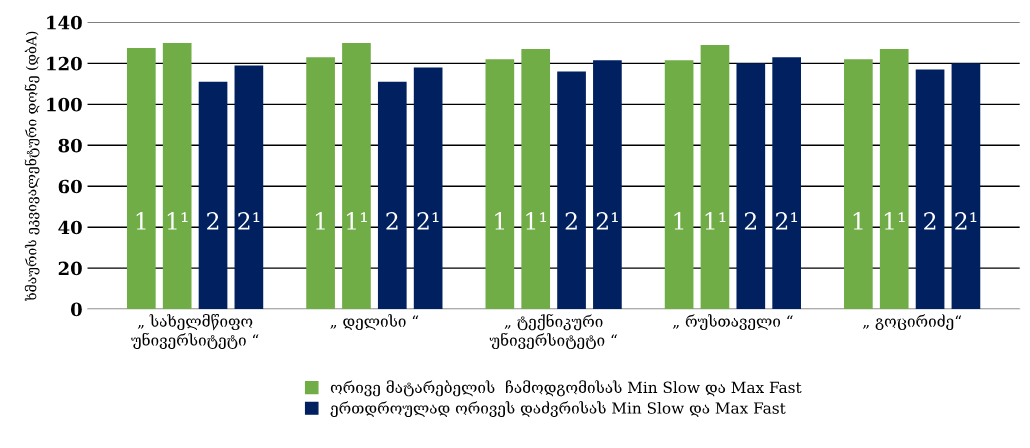  I want to click on x-tick-label: „ დელისი “, so click(374, 322).